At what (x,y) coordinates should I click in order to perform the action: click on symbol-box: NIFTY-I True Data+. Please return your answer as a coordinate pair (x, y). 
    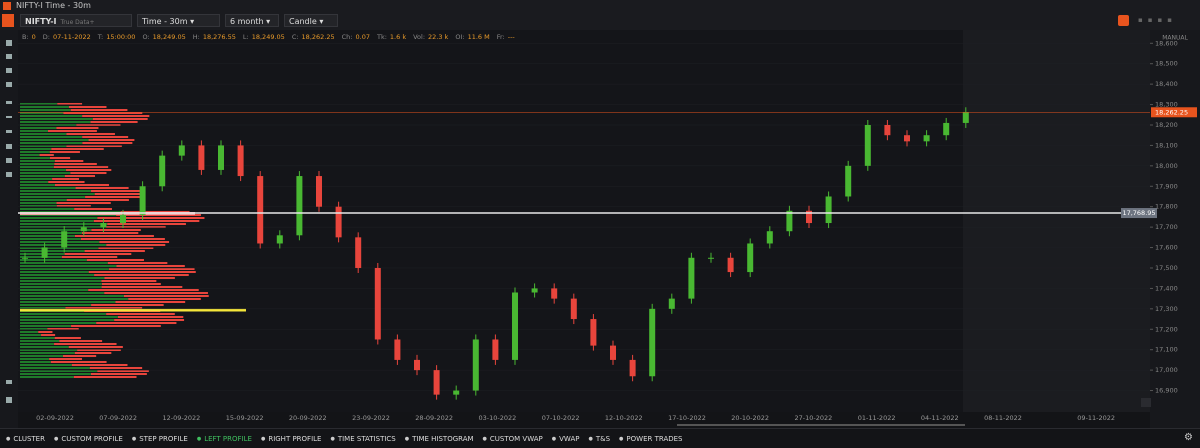
    Looking at the image, I should click on (76, 20).